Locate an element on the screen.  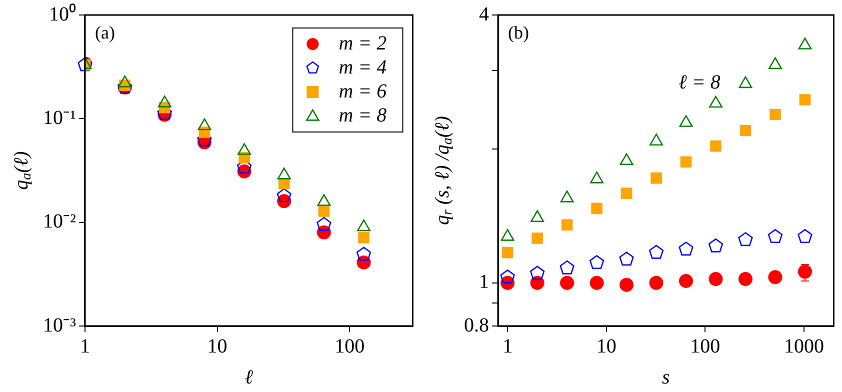
annotation: (b) is located at coordinates (518, 32).